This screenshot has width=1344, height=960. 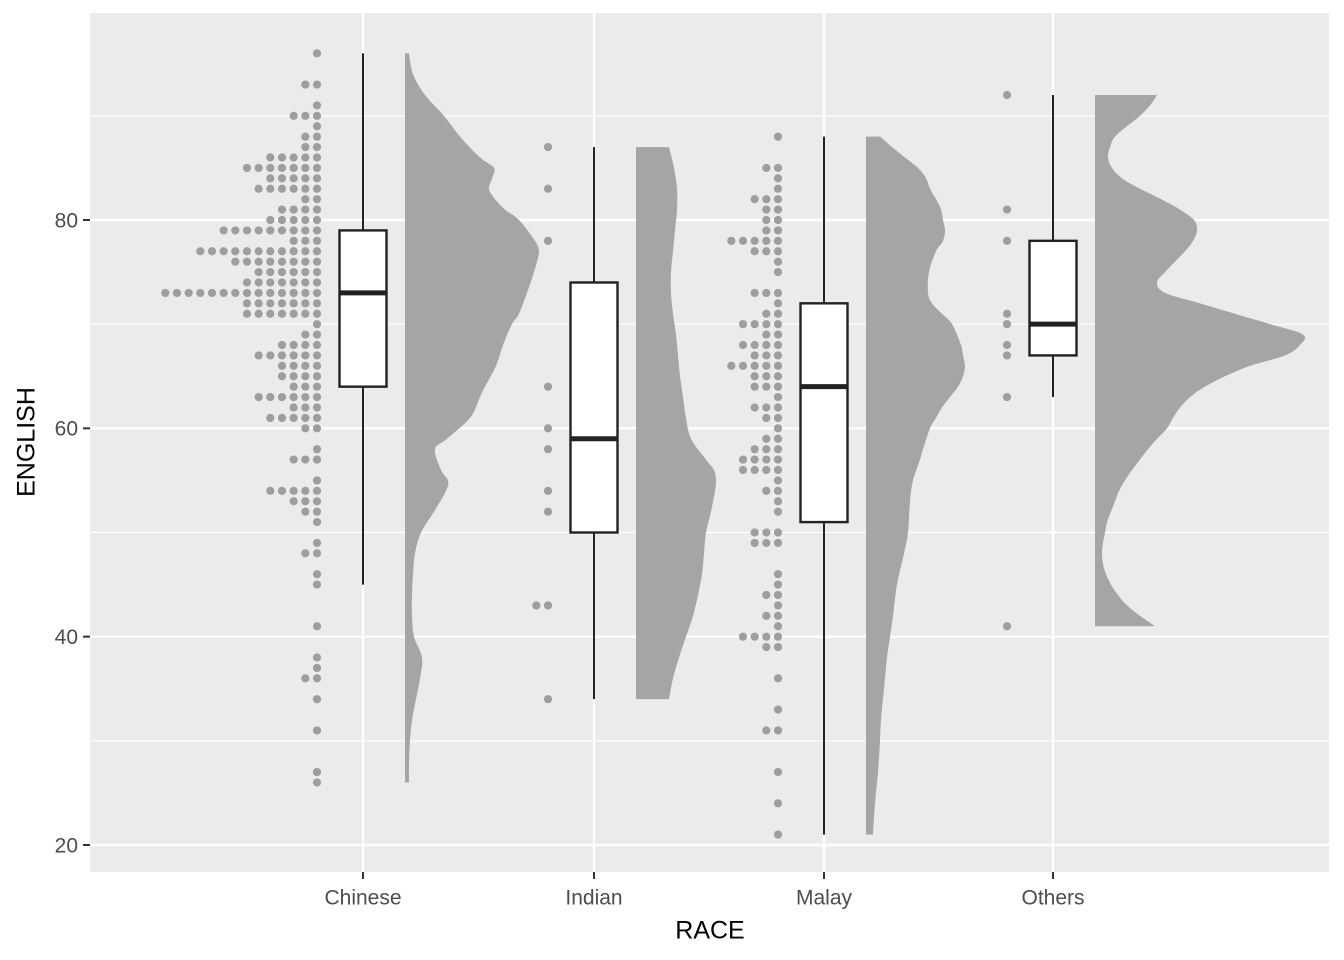 What do you see at coordinates (676, 423) in the screenshot?
I see `violin-indian` at bounding box center [676, 423].